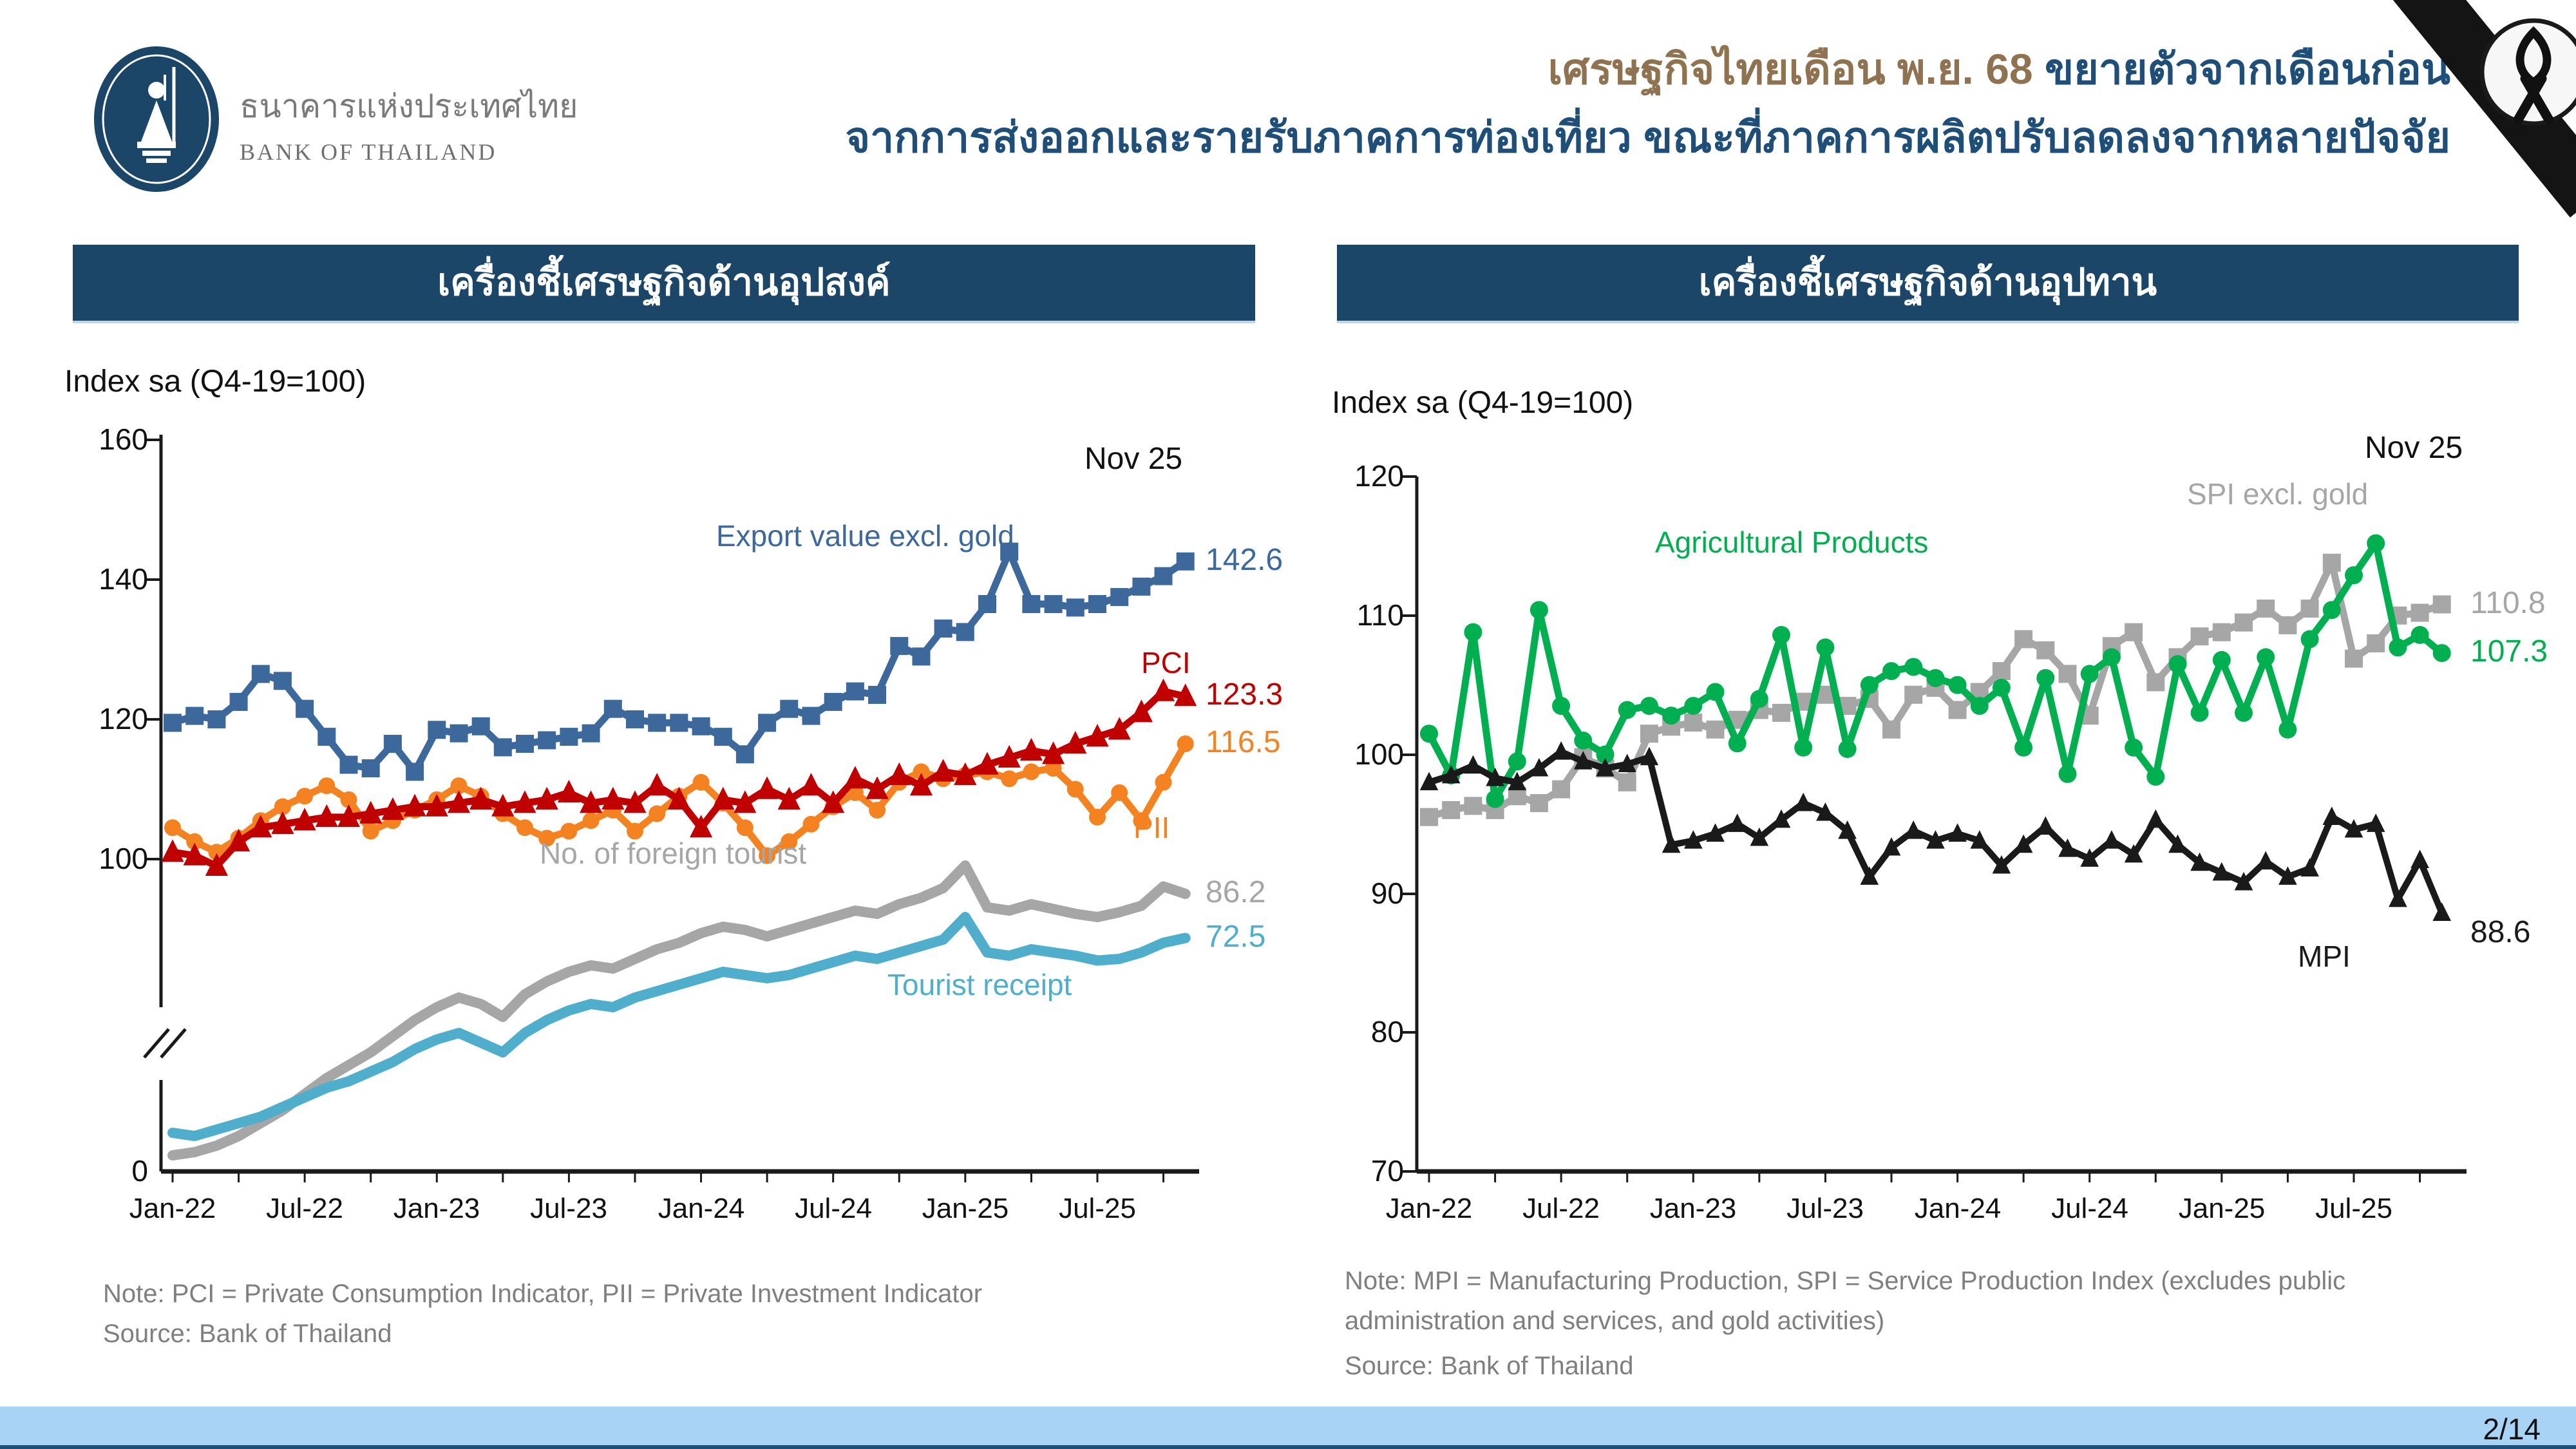 The image size is (2576, 1449). What do you see at coordinates (865, 536) in the screenshot?
I see `export-series-label: Export value excl. gold` at bounding box center [865, 536].